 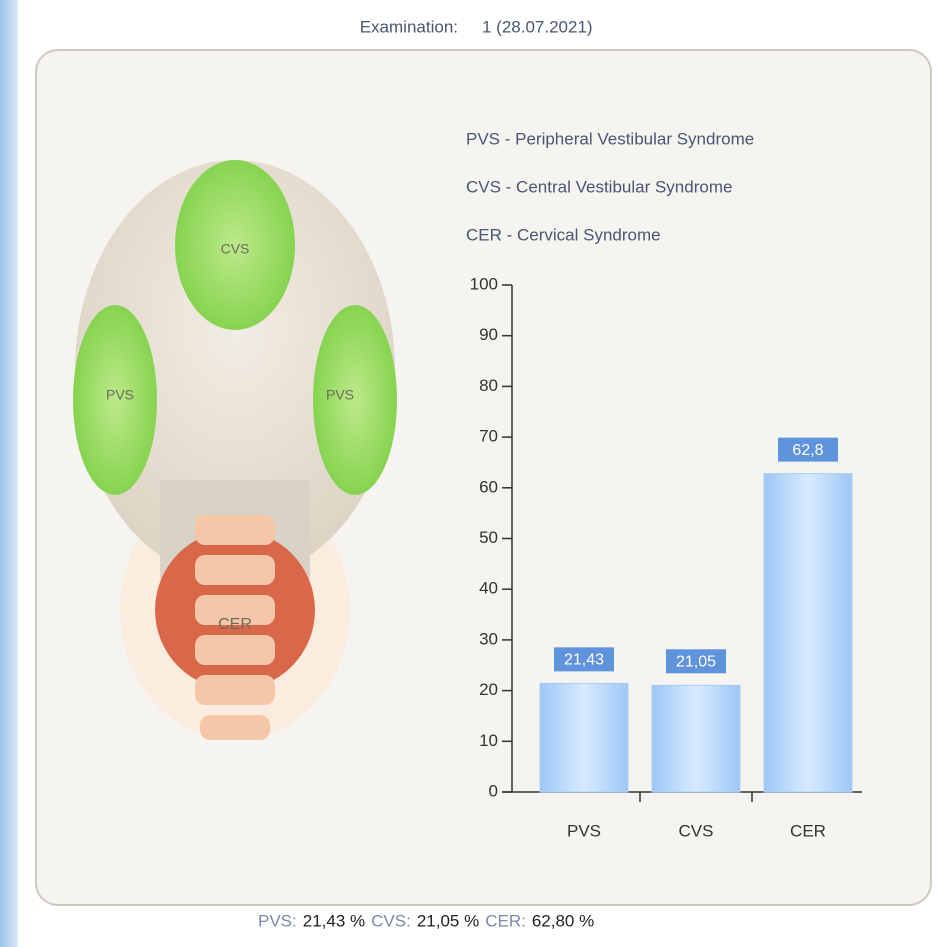 What do you see at coordinates (488, 638) in the screenshot?
I see `y-tick-label: 30` at bounding box center [488, 638].